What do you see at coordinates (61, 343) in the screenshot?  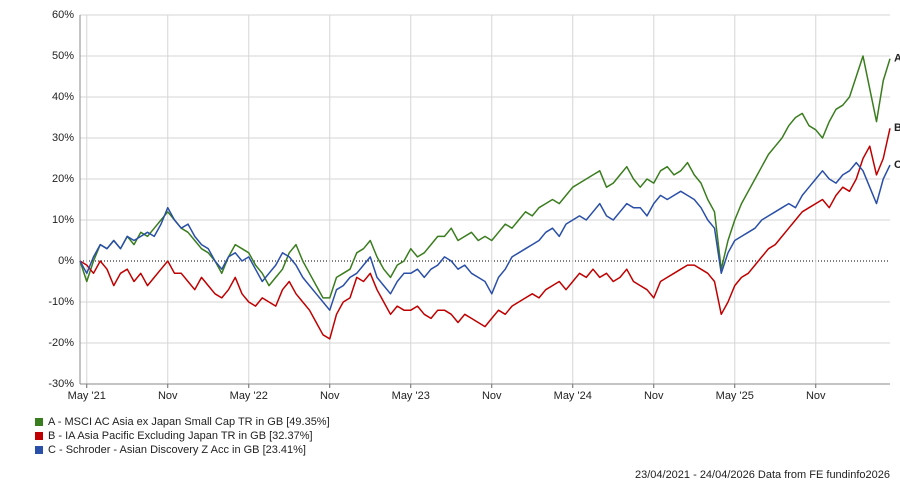 I see `y-tick-label: -20%` at bounding box center [61, 343].